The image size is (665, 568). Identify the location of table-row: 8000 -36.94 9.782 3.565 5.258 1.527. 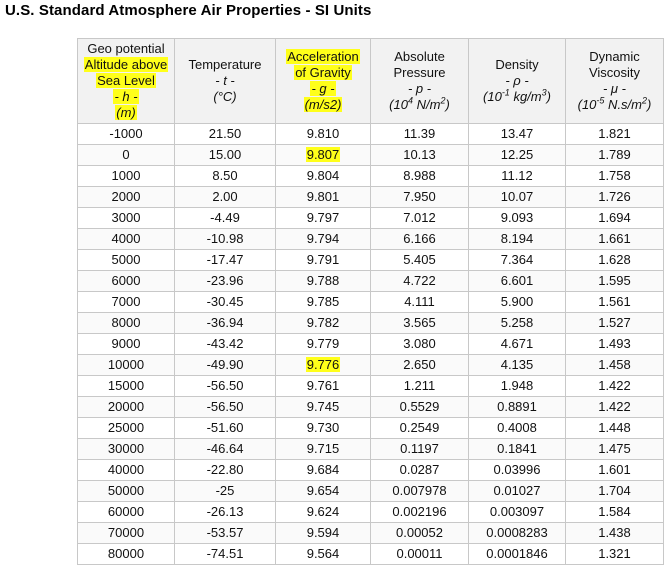
(370, 323).